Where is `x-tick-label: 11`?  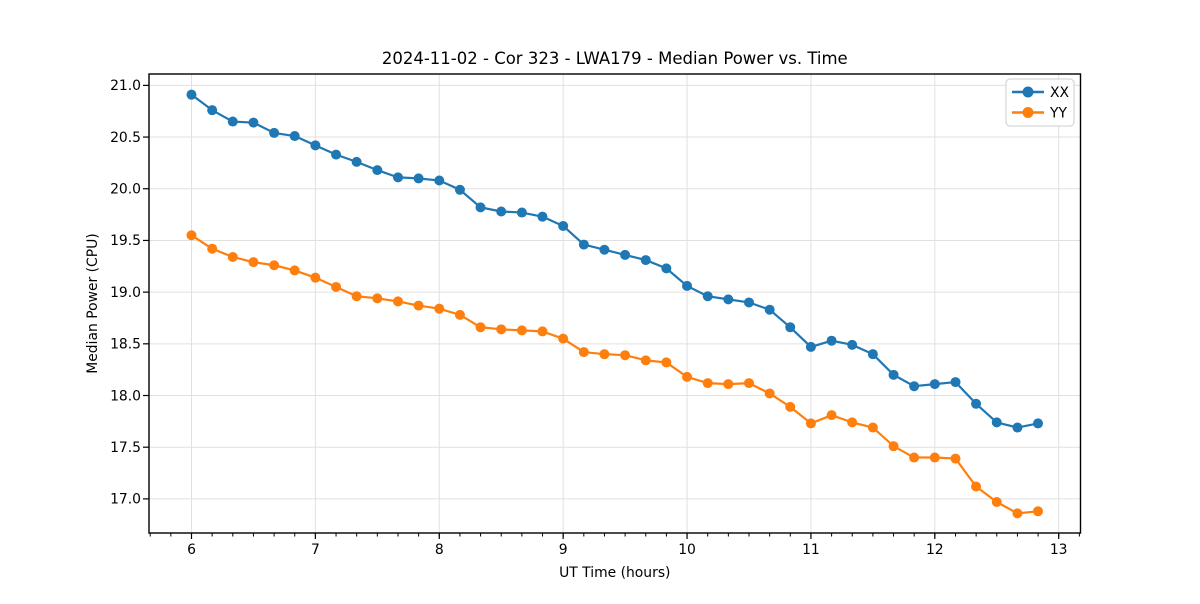
x-tick-label: 11 is located at coordinates (811, 550).